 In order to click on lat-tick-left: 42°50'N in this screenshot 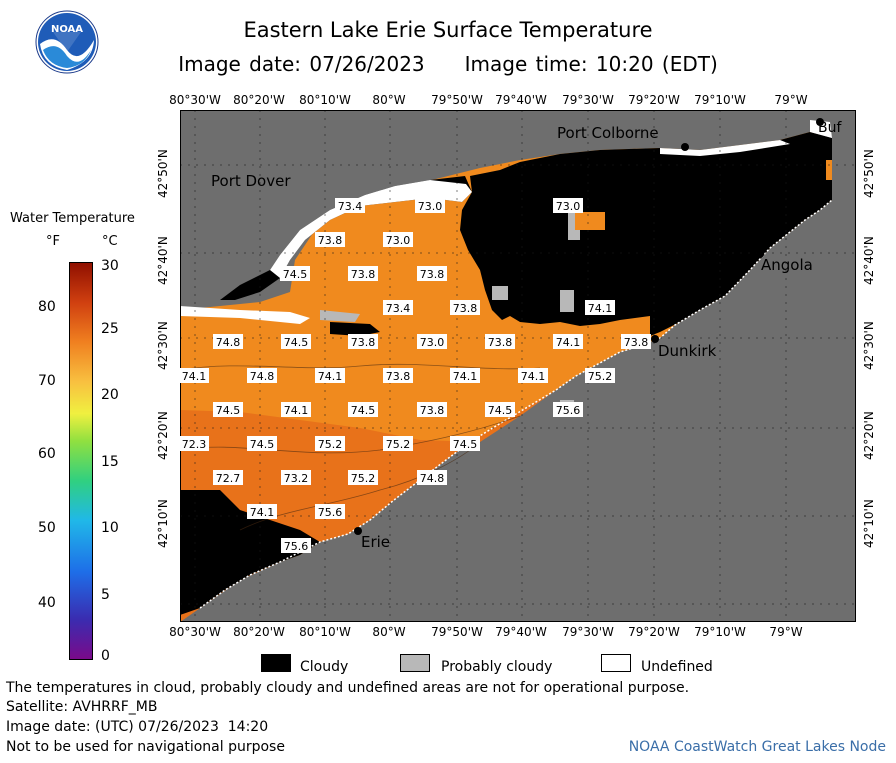, I will do `click(163, 173)`.